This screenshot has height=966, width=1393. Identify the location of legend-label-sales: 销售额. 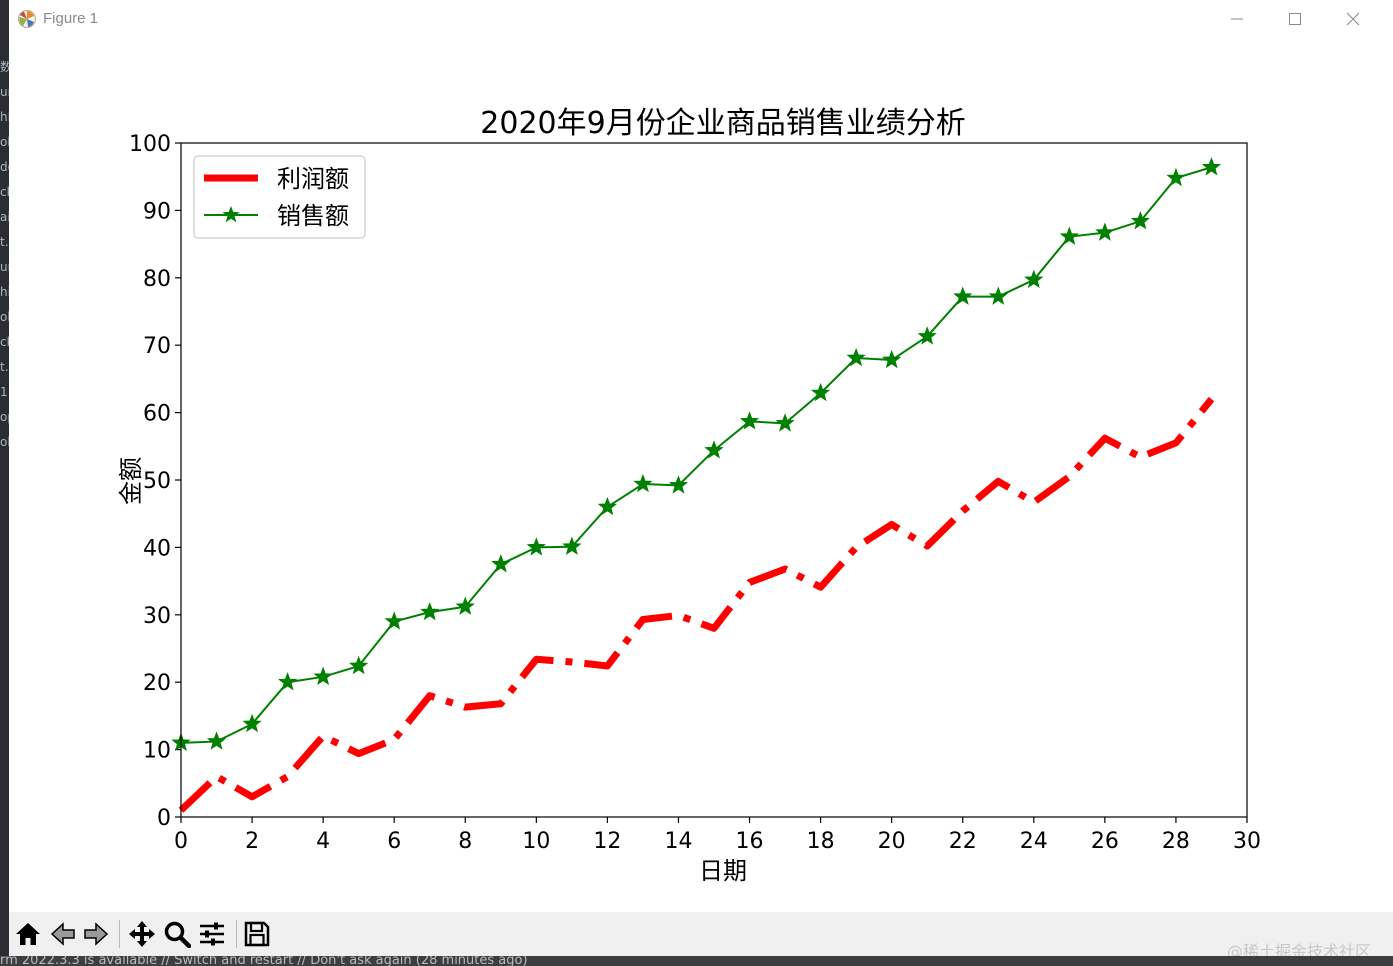
(313, 216).